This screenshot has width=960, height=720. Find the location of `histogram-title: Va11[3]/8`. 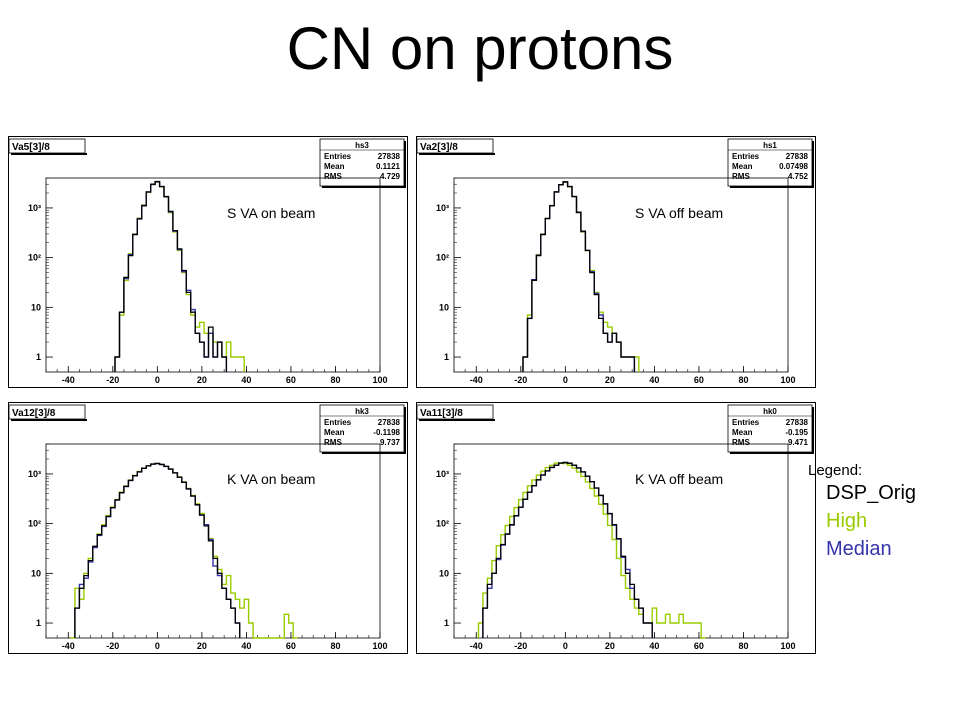

histogram-title: Va11[3]/8 is located at coordinates (441, 413).